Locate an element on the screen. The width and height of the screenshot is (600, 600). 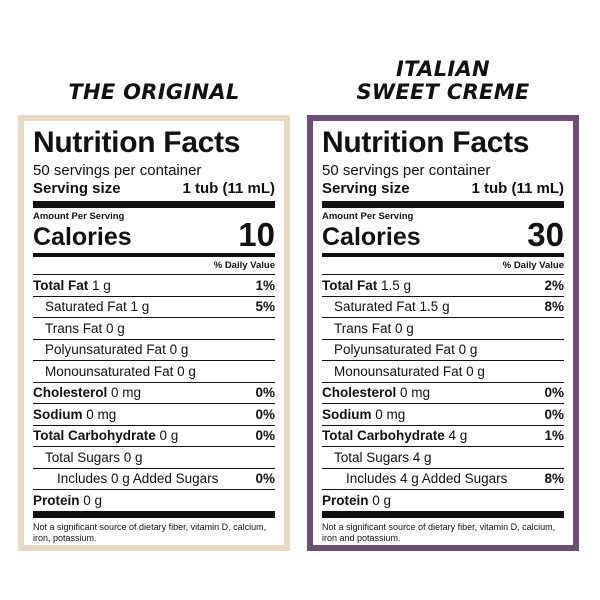
nutrient-row-total-fat: Total Fat 1.5 g 2% is located at coordinates (443, 285).